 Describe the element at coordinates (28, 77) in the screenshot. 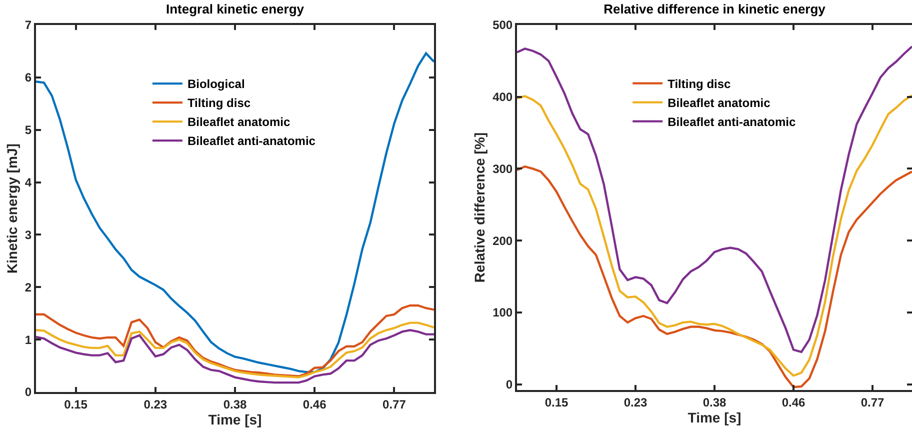

I see `y-tick-label: 6` at that location.